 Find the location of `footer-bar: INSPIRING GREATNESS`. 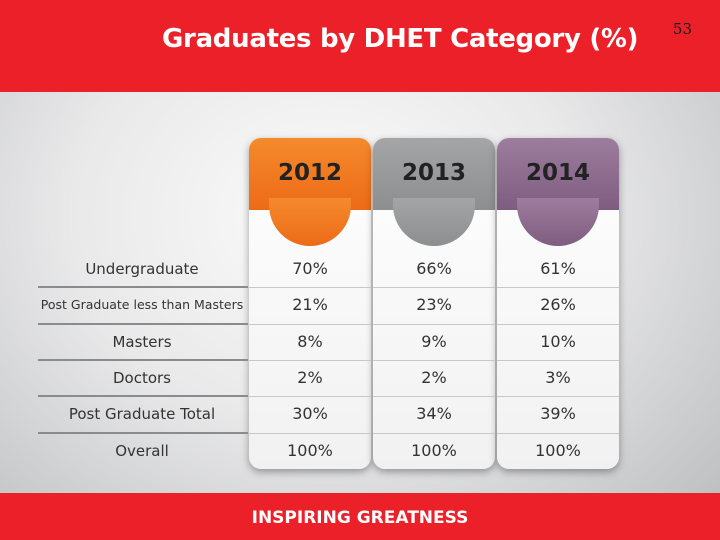

footer-bar: INSPIRING GREATNESS is located at coordinates (360, 516).